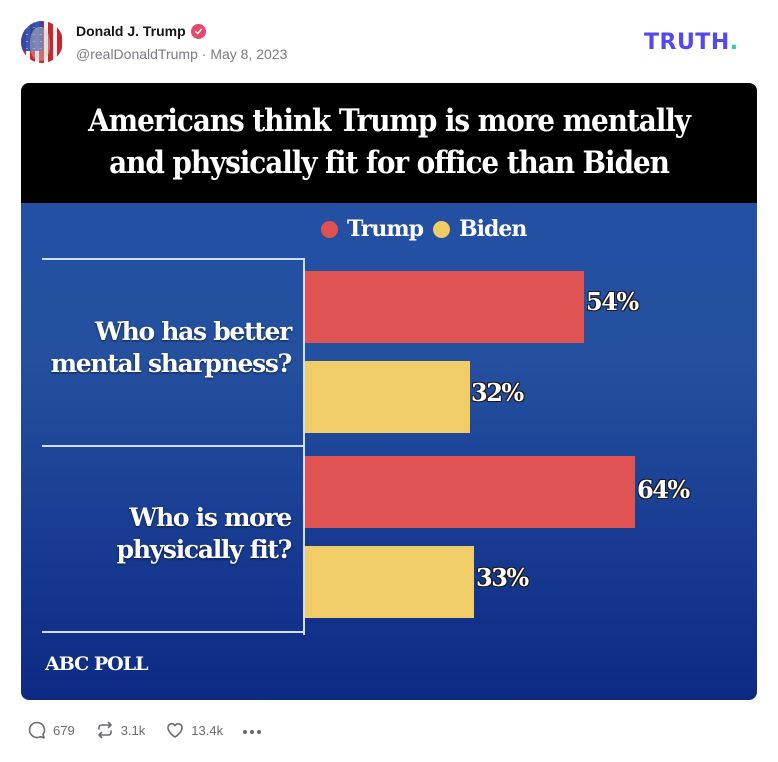 The image size is (778, 762). Describe the element at coordinates (171, 348) in the screenshot. I see `category-label-mental: Who has better mental sharpness?` at that location.